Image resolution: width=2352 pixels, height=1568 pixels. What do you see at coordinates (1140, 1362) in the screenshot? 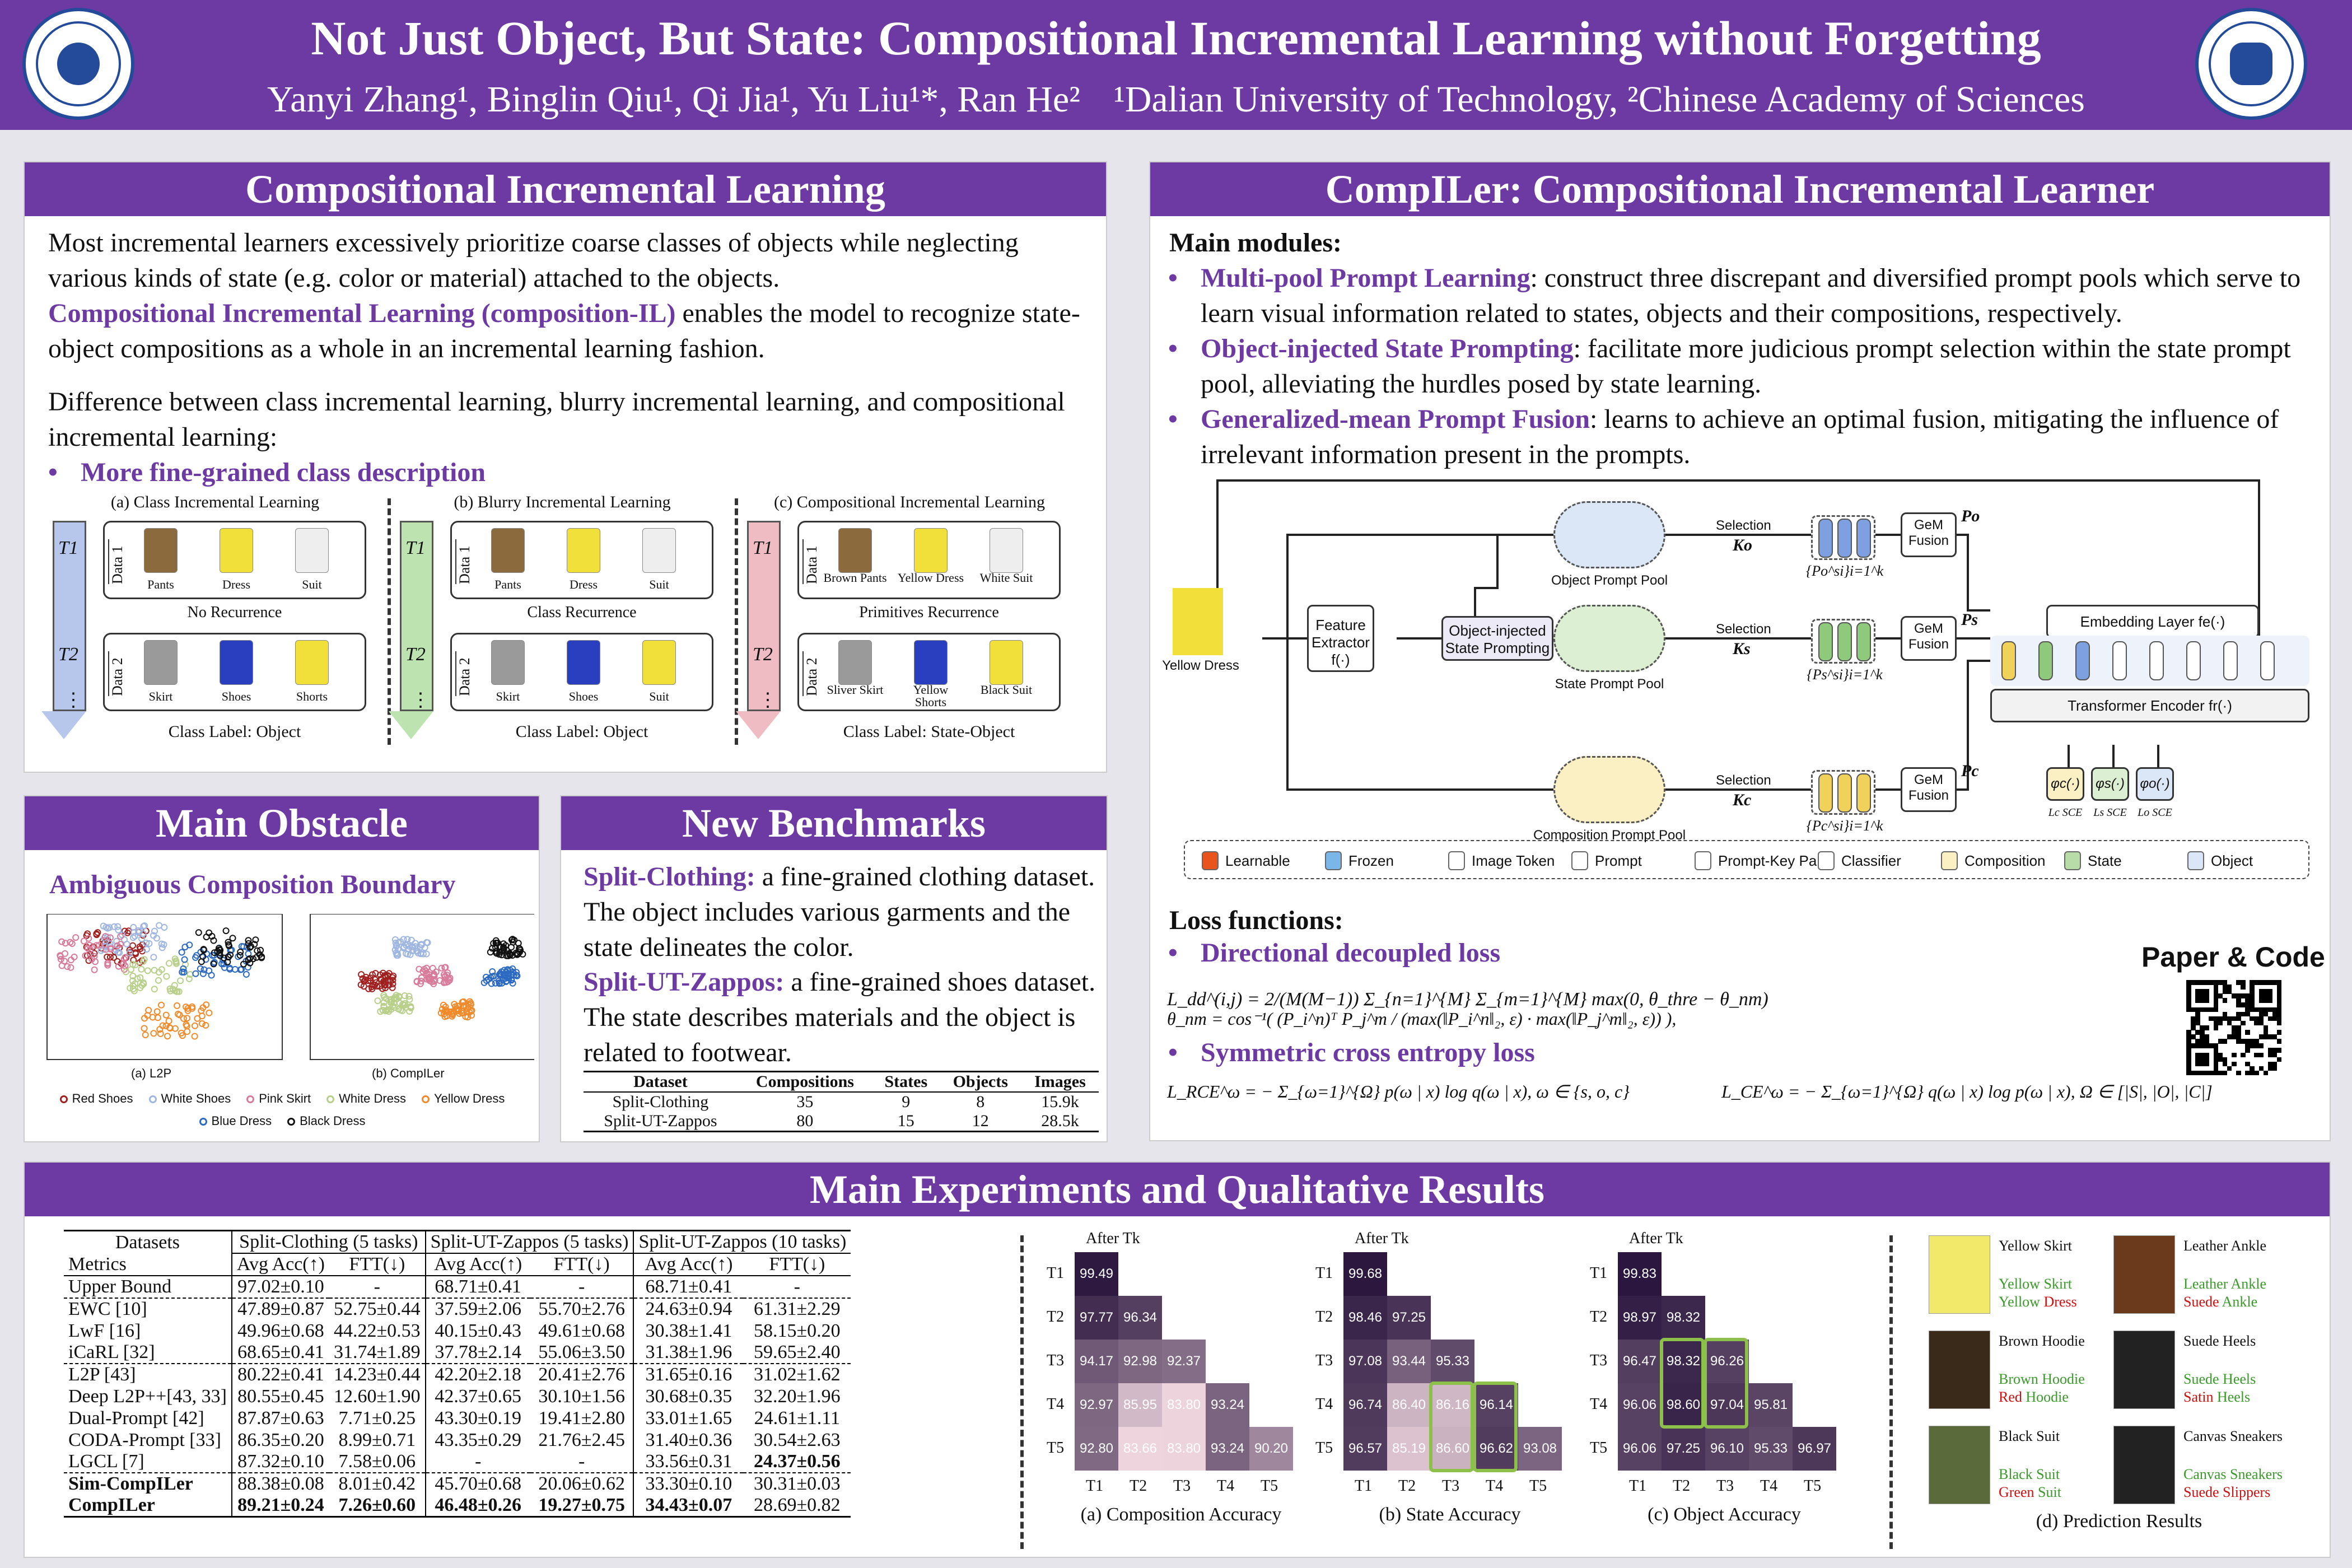
I see `heatmap-cell: 92.98` at bounding box center [1140, 1362].